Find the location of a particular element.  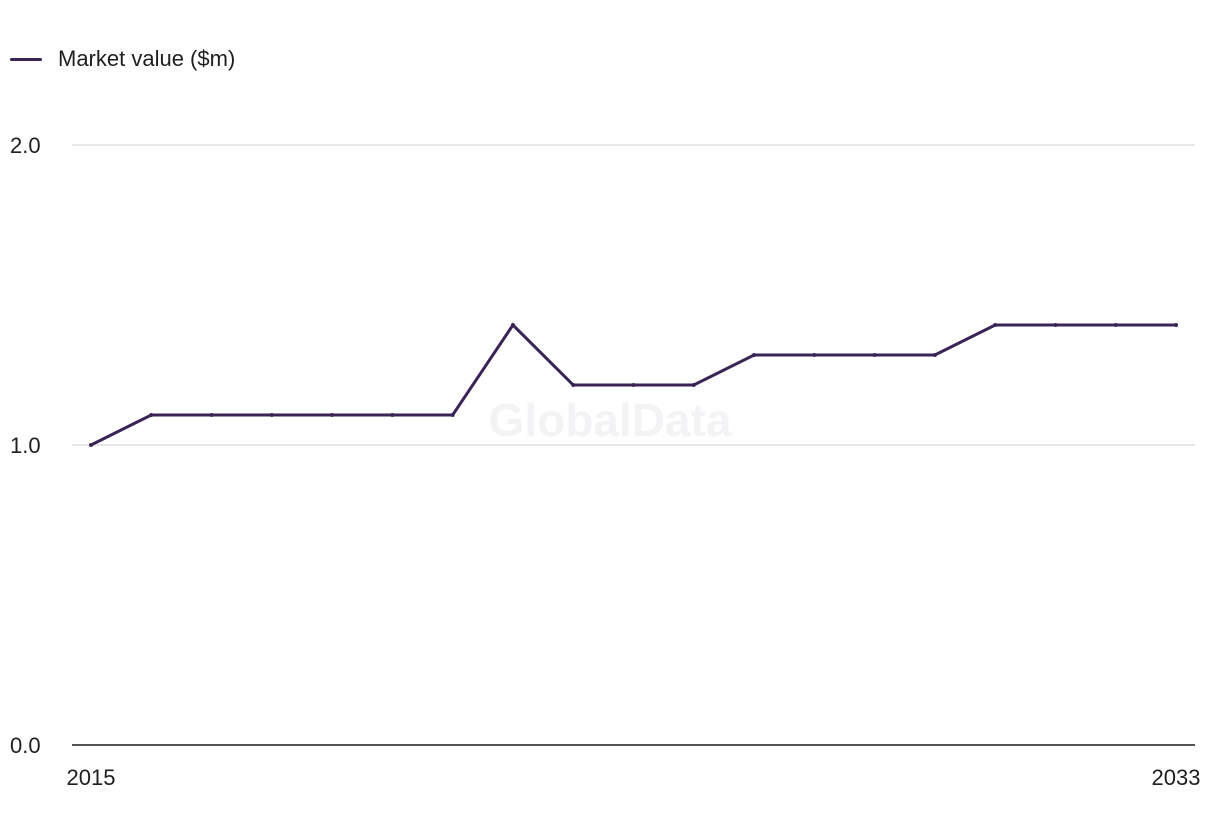

legend-swatch is located at coordinates (26, 59).